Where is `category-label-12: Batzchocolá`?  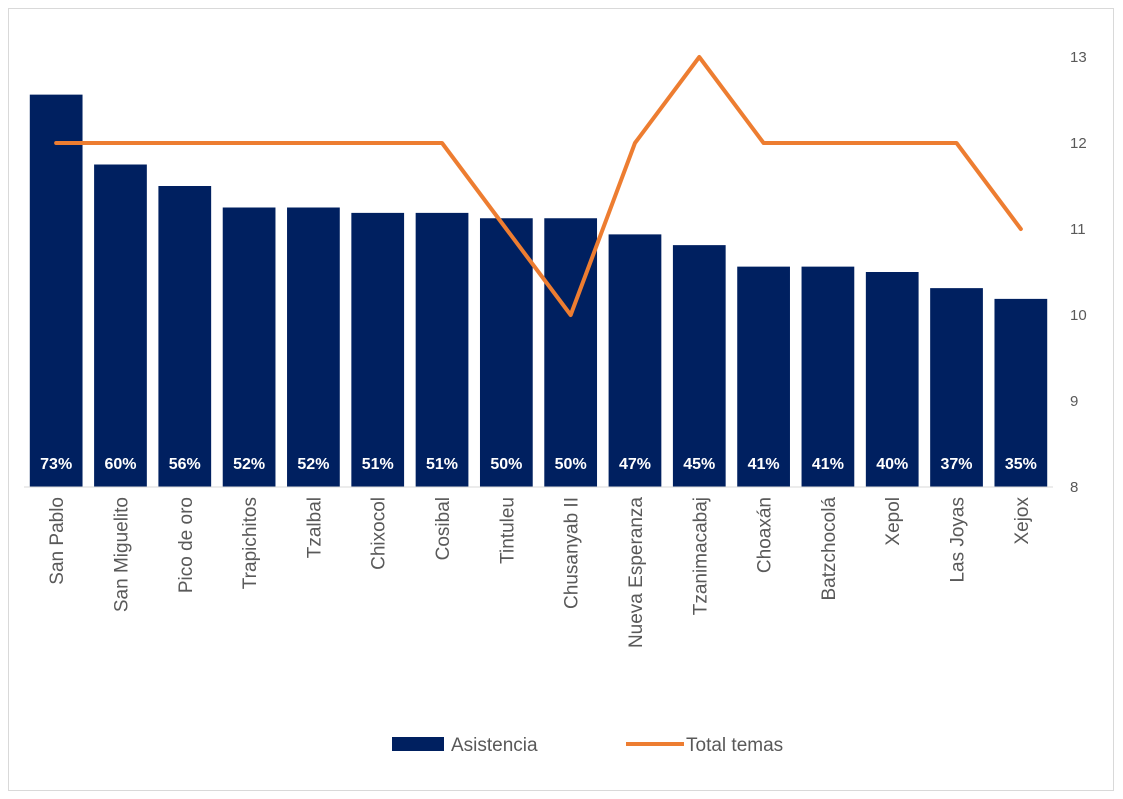 category-label-12: Batzchocolá is located at coordinates (829, 549).